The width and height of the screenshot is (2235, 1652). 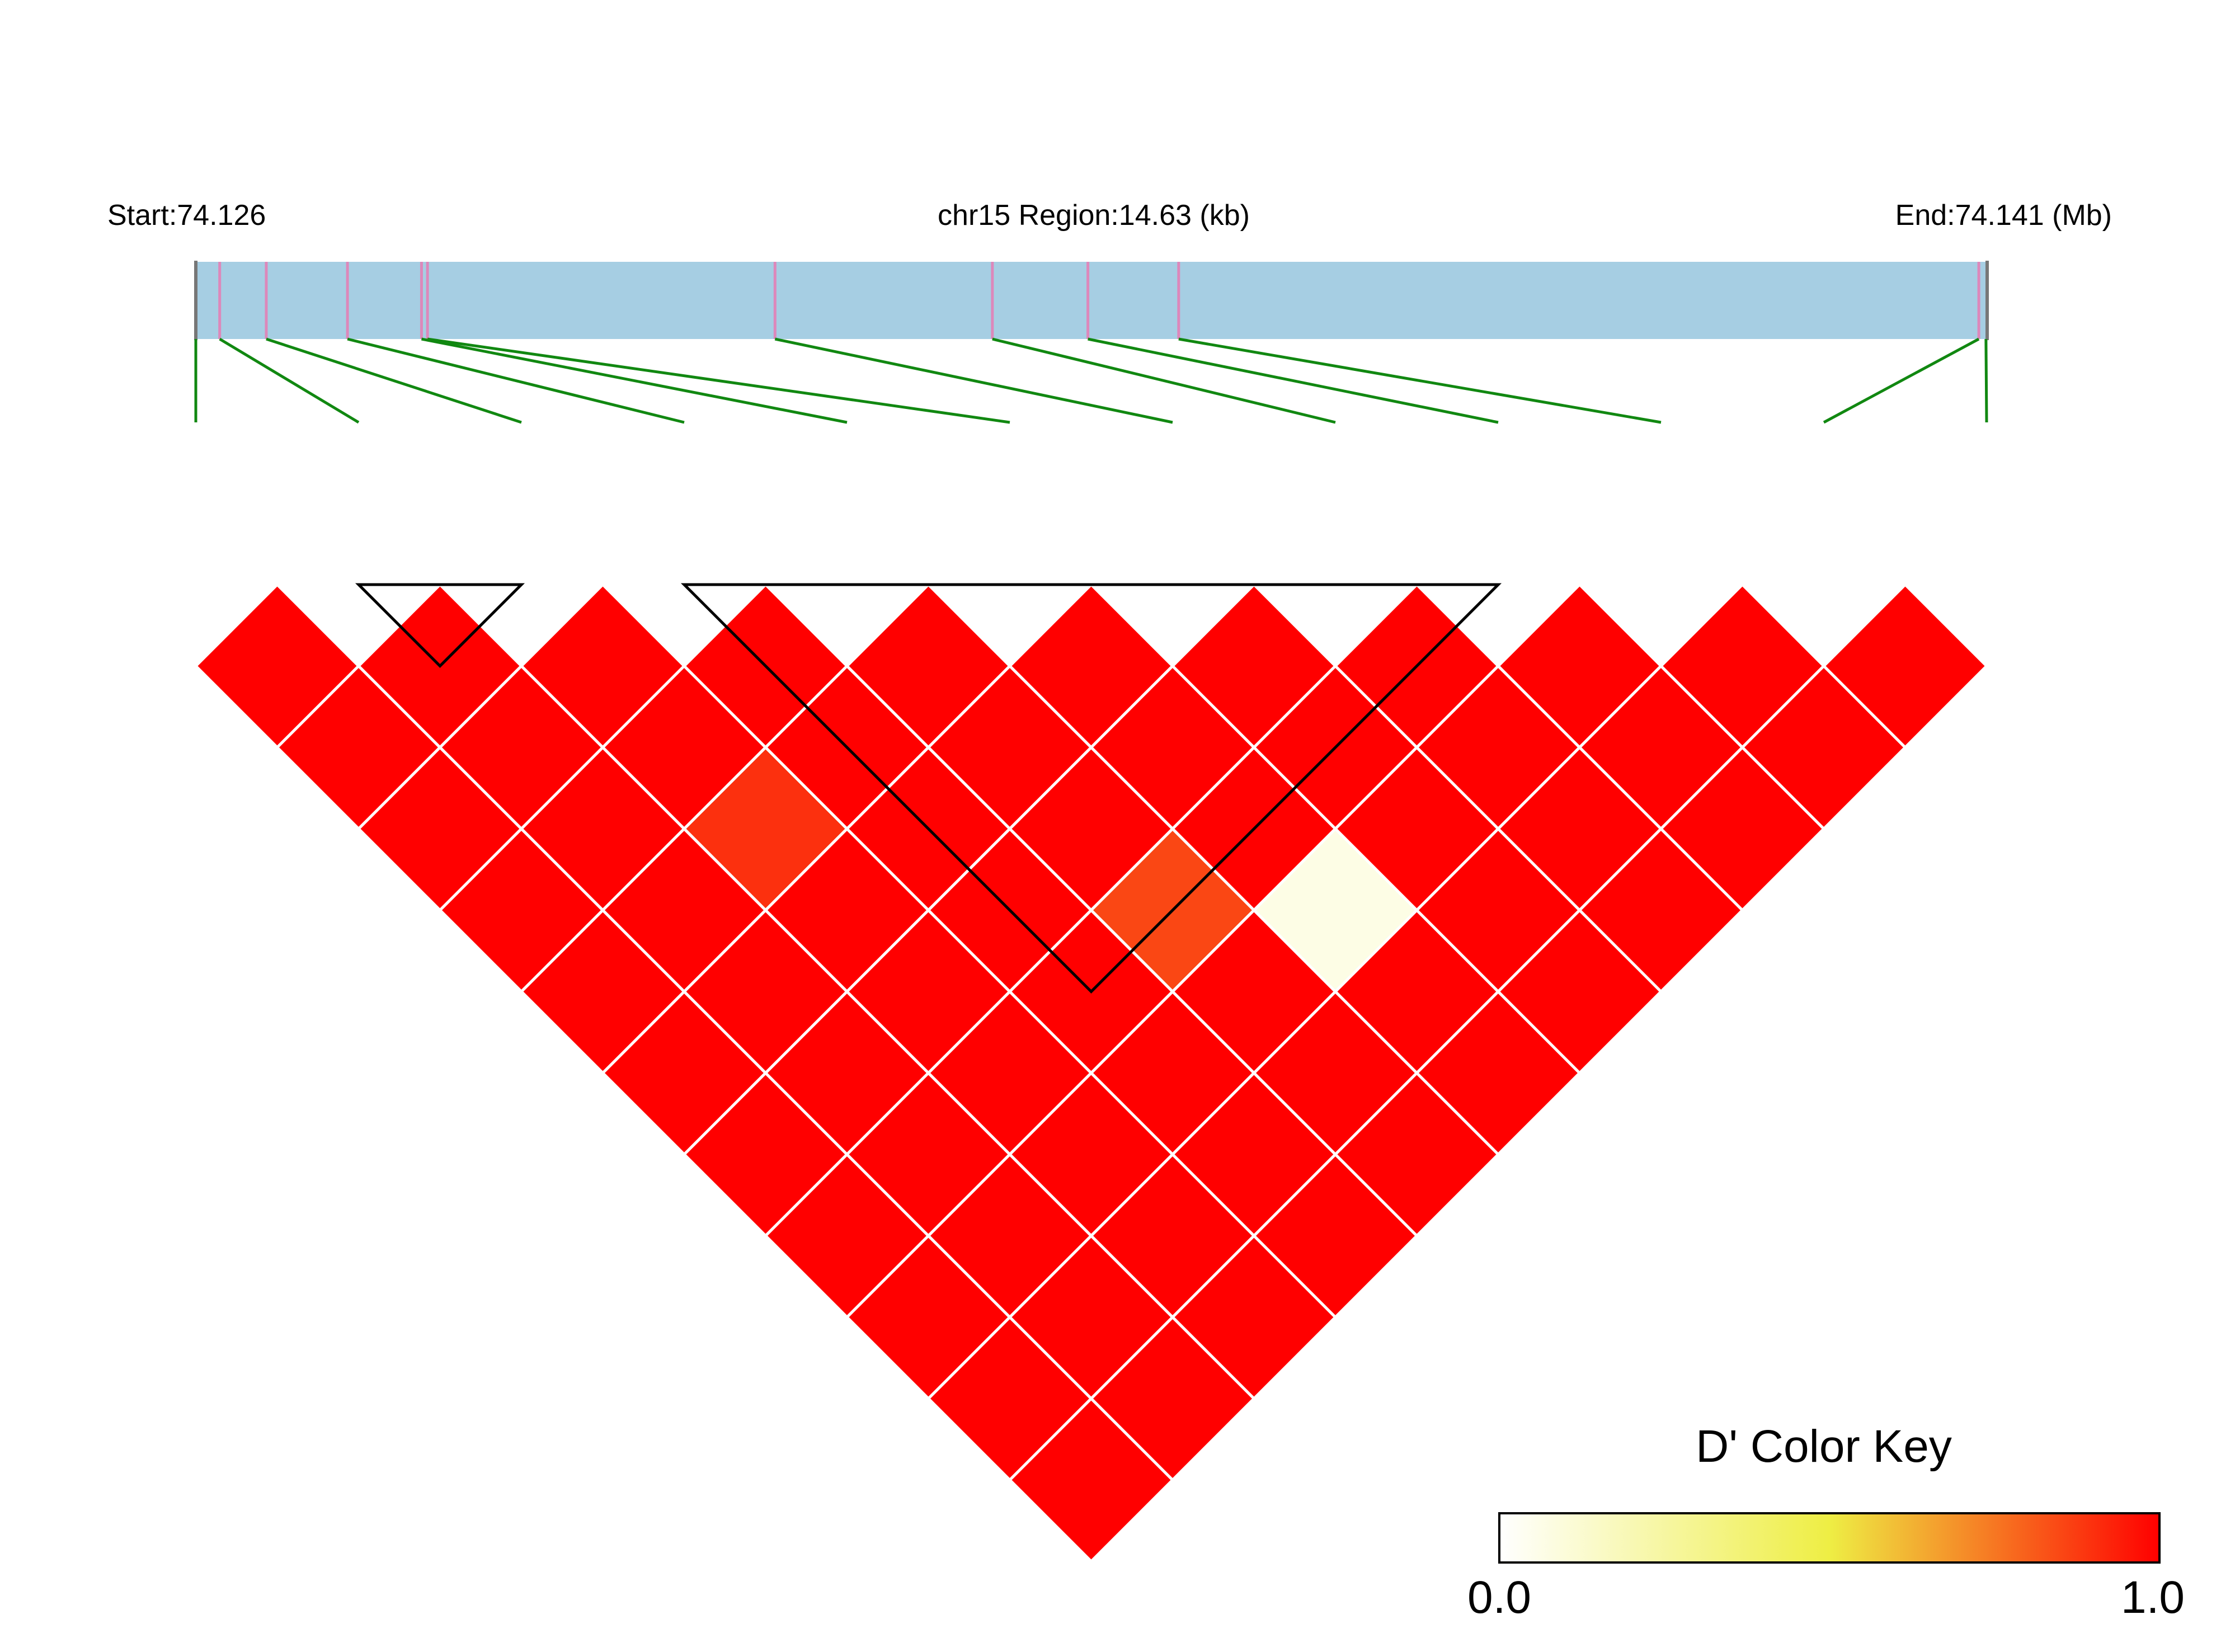 I want to click on region-title: chr15 Region:14.63 (kb), so click(x=1094, y=216).